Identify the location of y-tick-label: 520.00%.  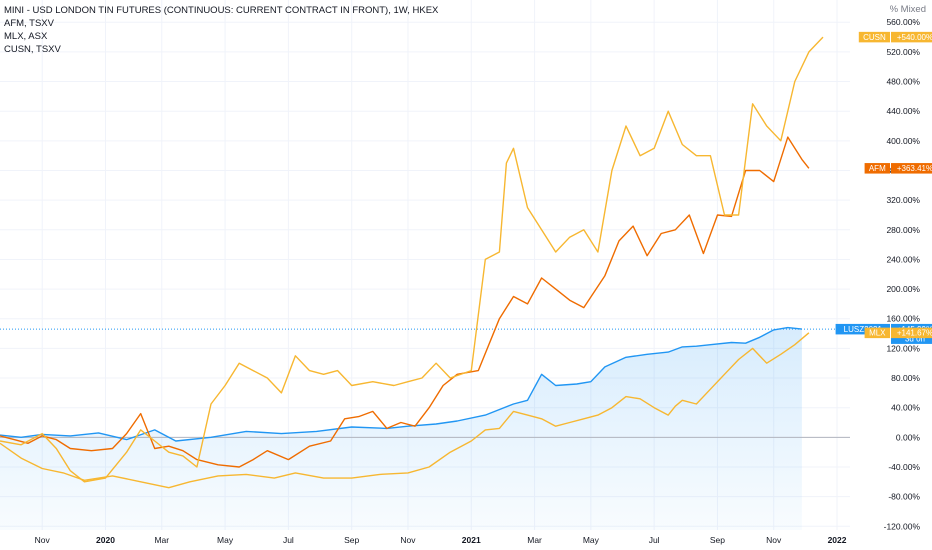
(903, 52).